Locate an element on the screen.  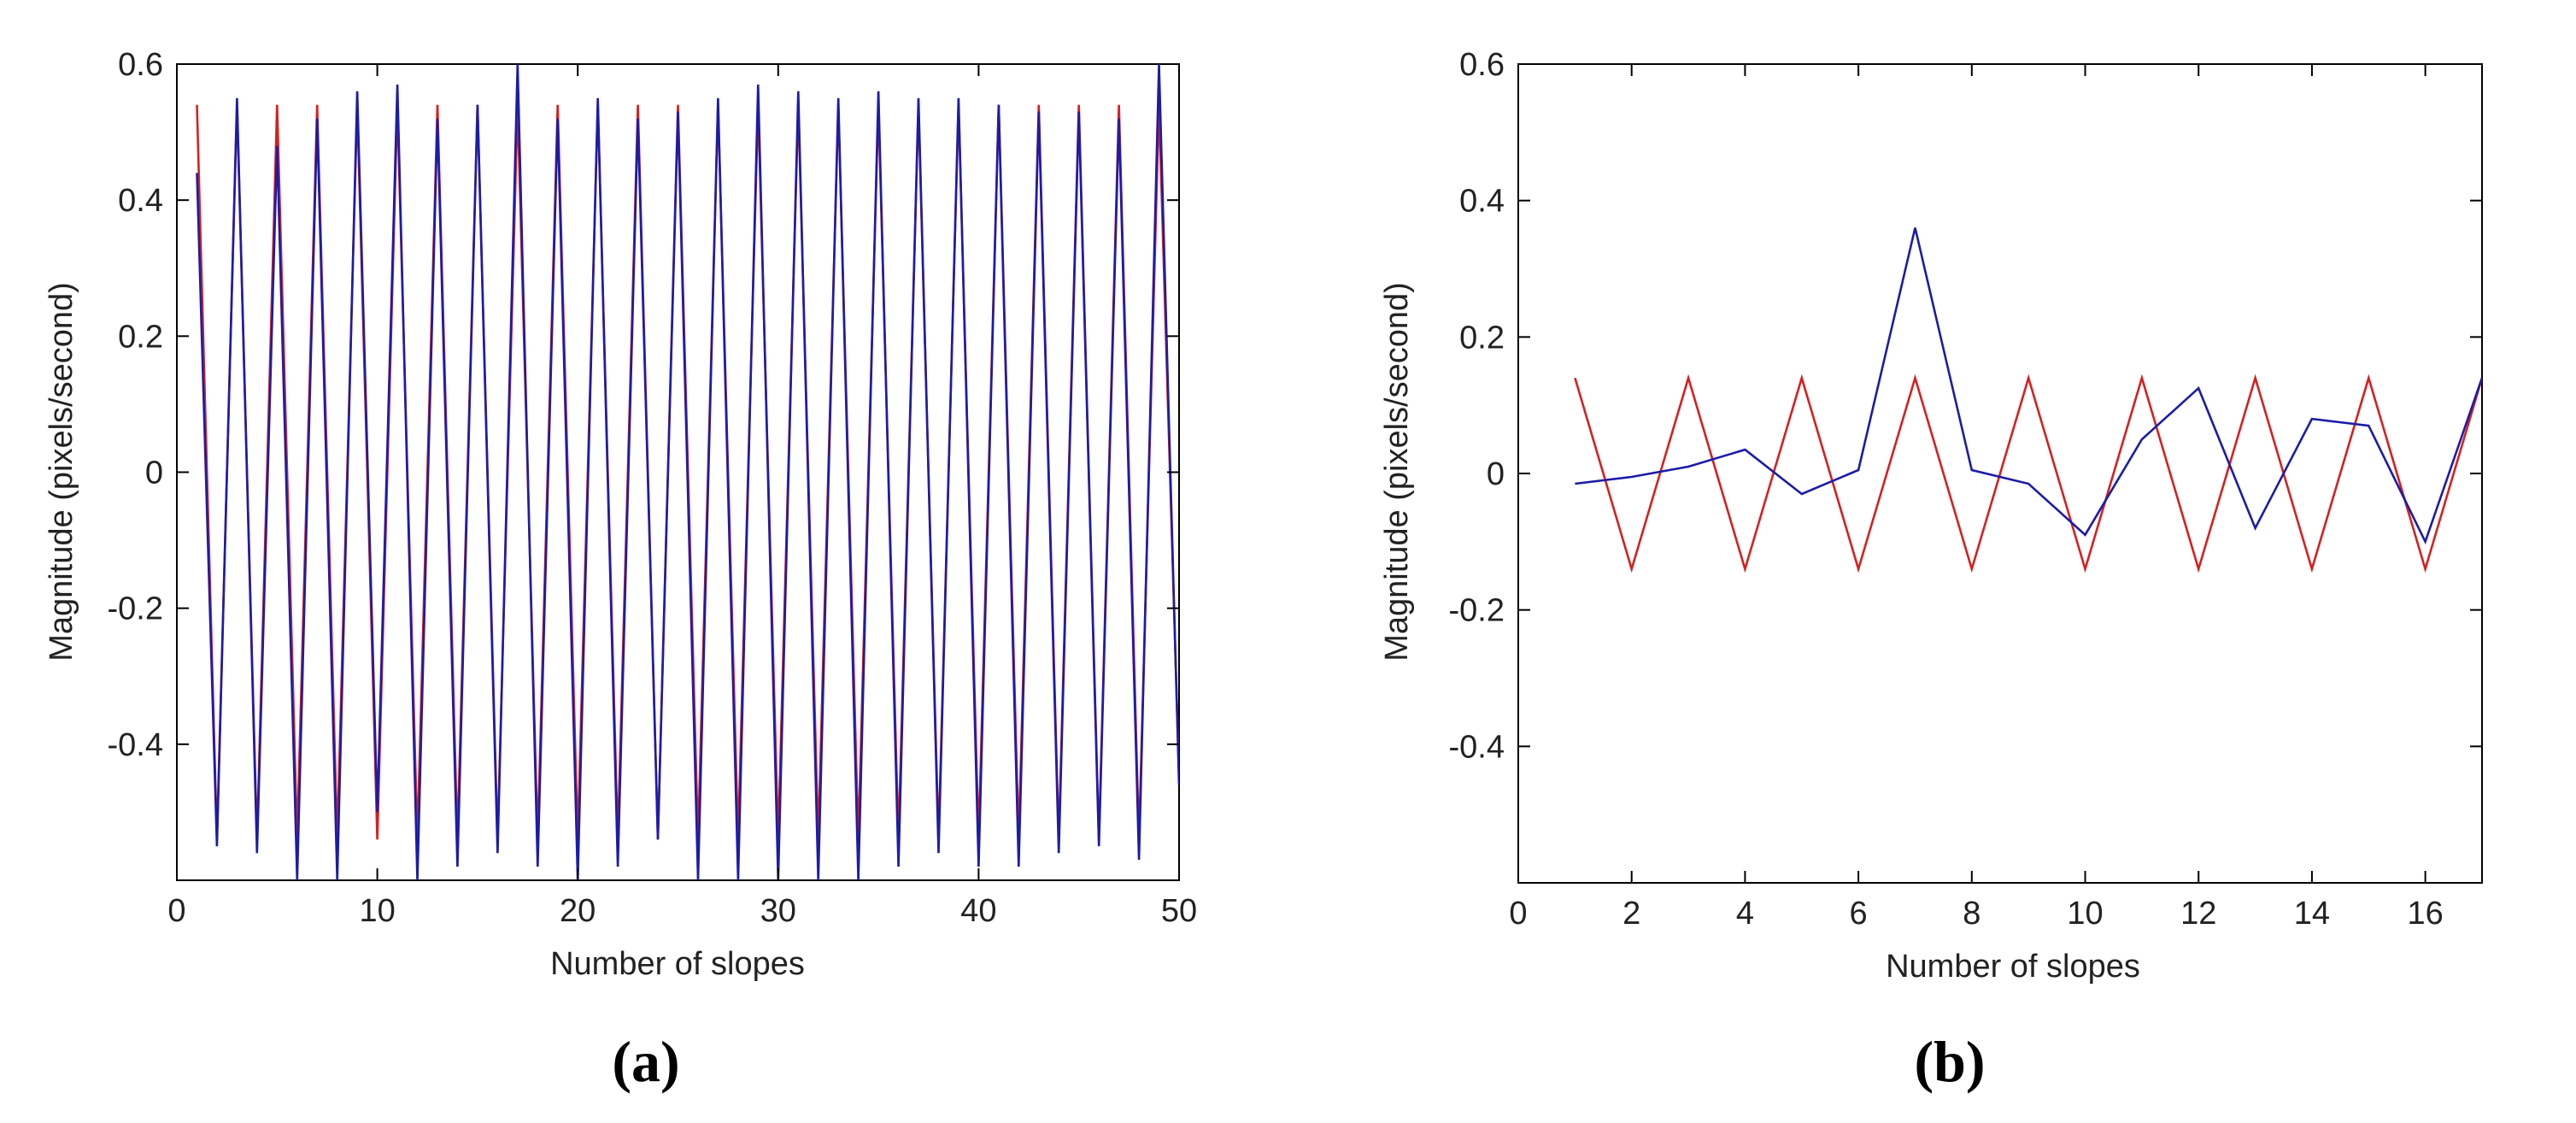
series-group-b is located at coordinates (2028, 400).